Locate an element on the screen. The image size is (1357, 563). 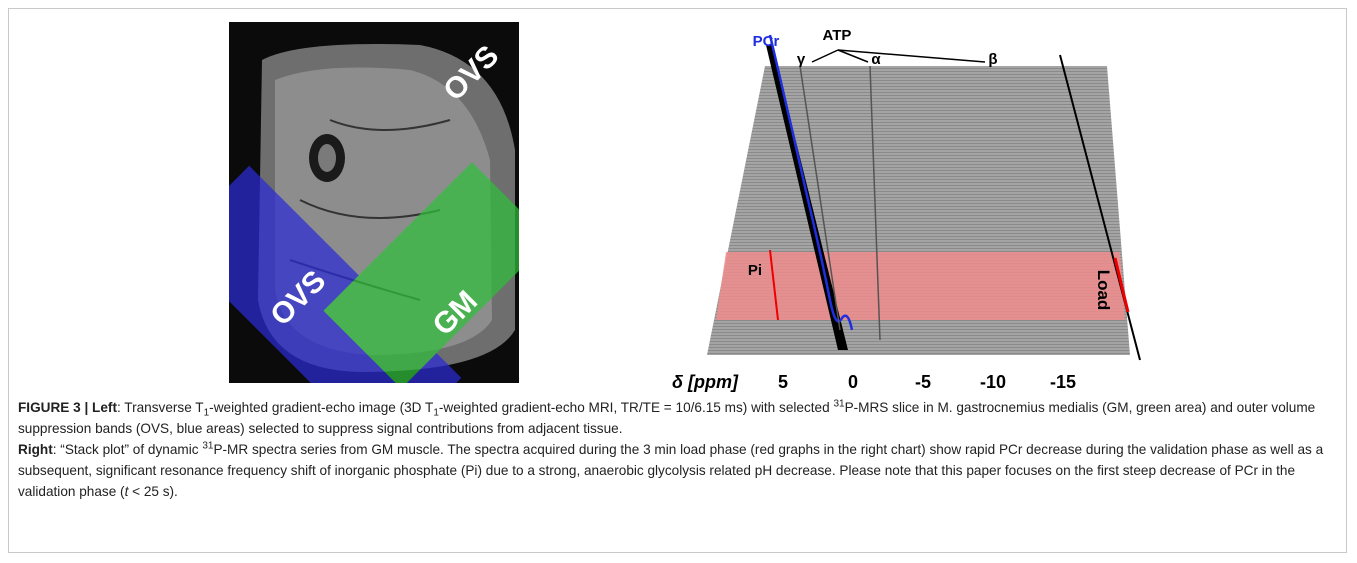
tick-label: 5 is located at coordinates (783, 382).